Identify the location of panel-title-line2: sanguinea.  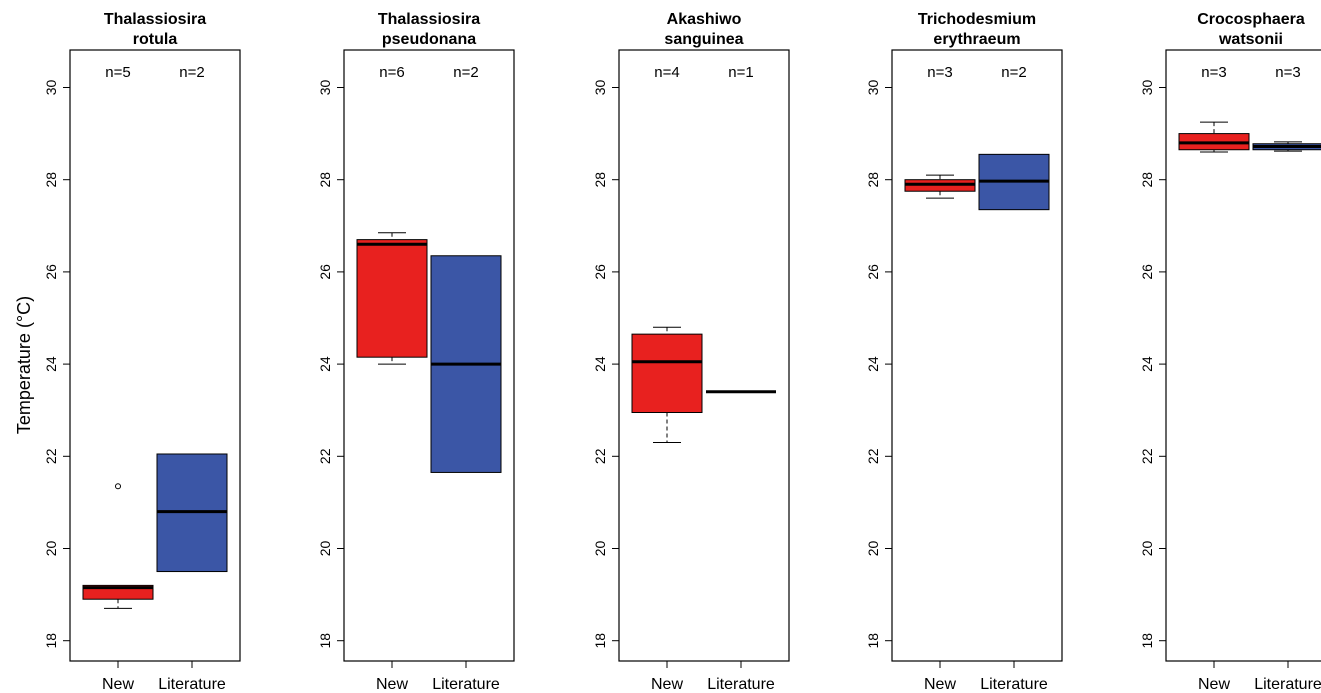
(703, 39).